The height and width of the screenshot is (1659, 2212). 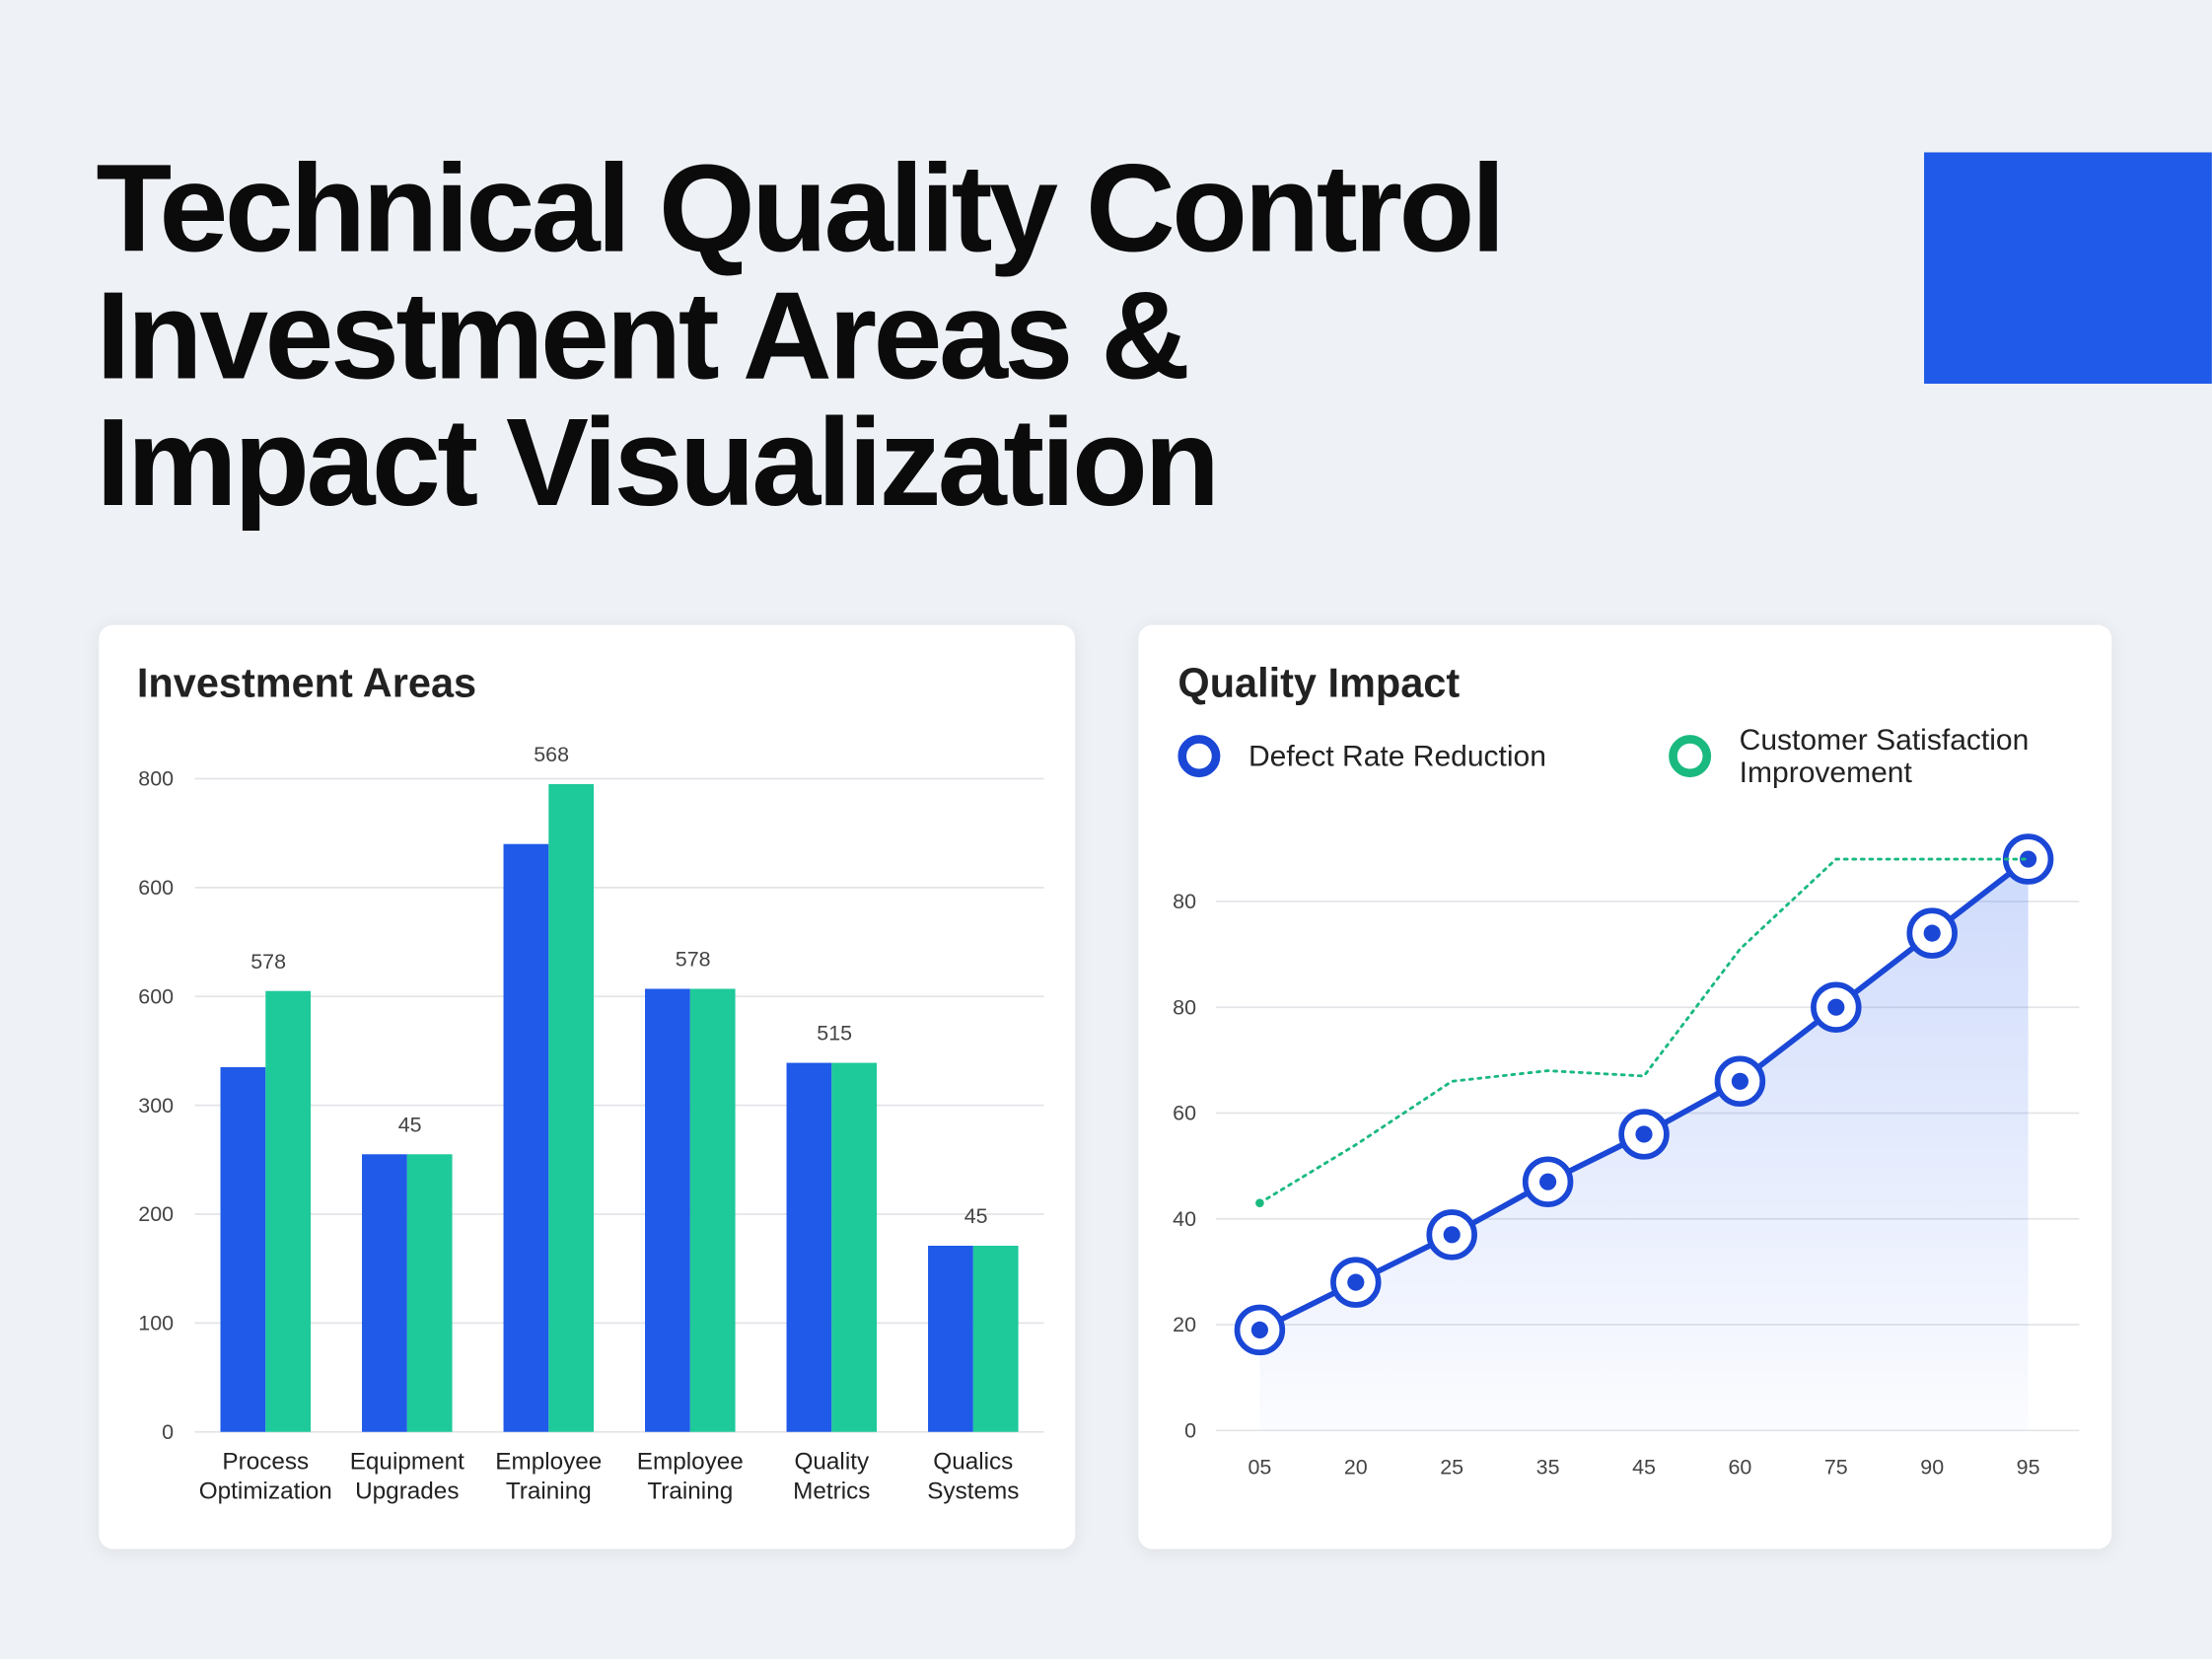 What do you see at coordinates (1259, 1467) in the screenshot?
I see `x-tick-label: 05` at bounding box center [1259, 1467].